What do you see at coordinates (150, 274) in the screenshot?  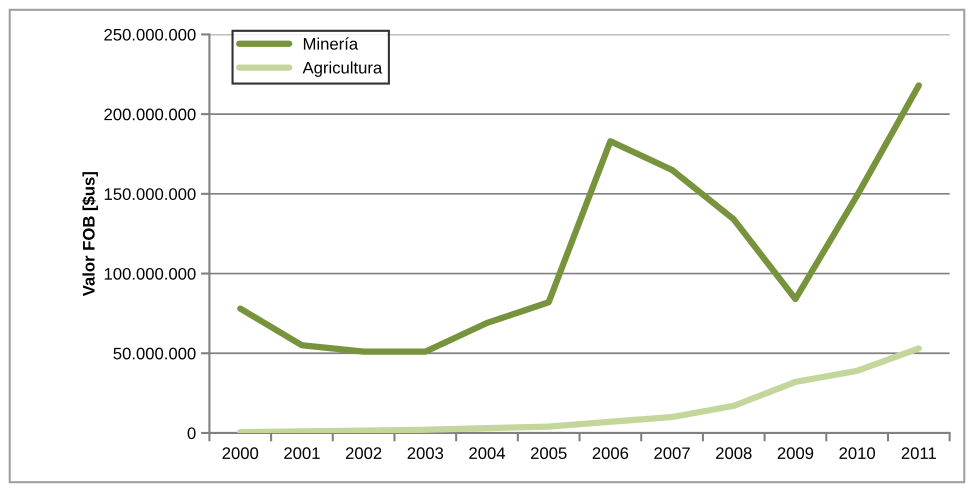 I see `y-tick-label: 100.000.000` at bounding box center [150, 274].